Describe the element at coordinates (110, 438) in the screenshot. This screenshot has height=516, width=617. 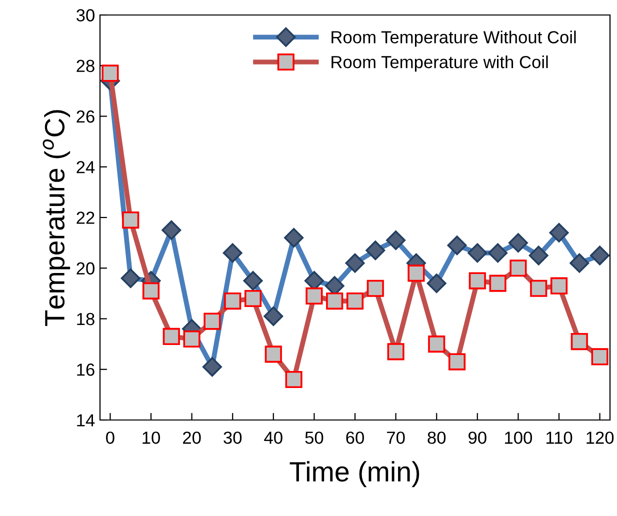
I see `x-tick-label: 0` at that location.